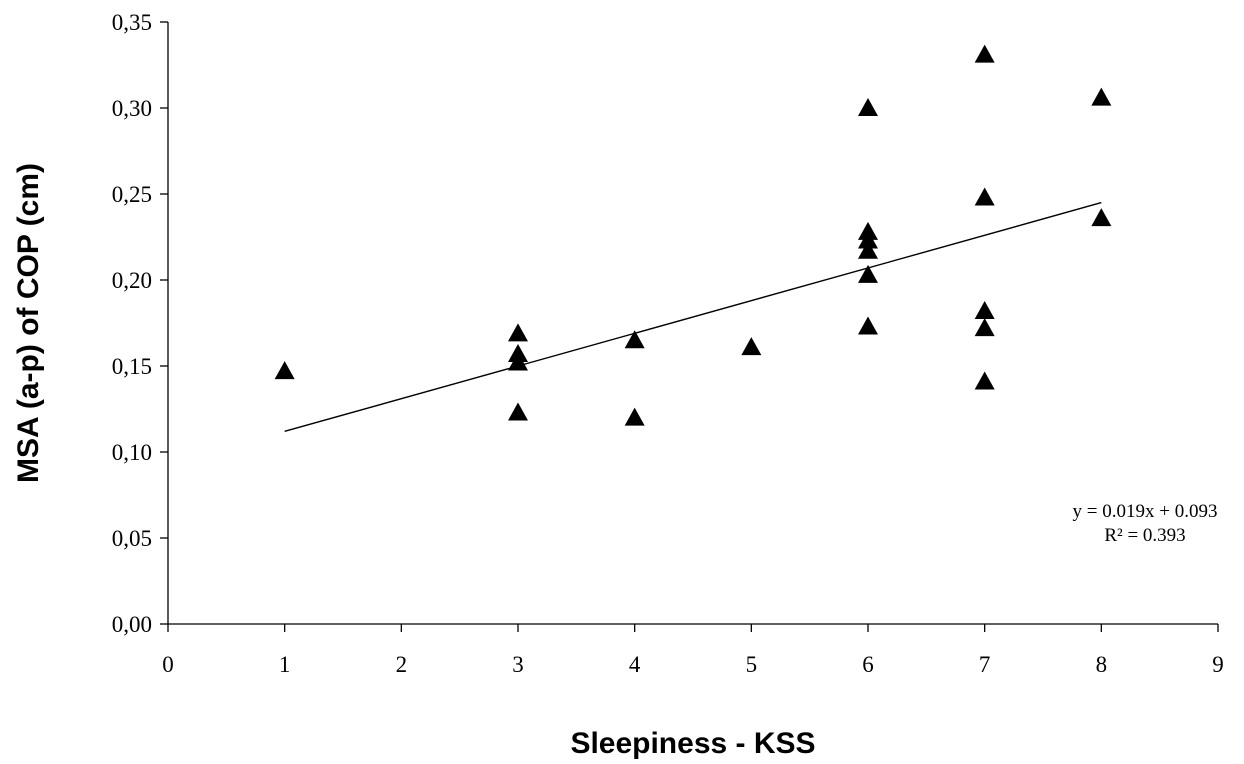 Image resolution: width=1244 pixels, height=764 pixels. Describe the element at coordinates (1145, 511) in the screenshot. I see `trendline-equation: y = 0.019x + 0.093` at that location.